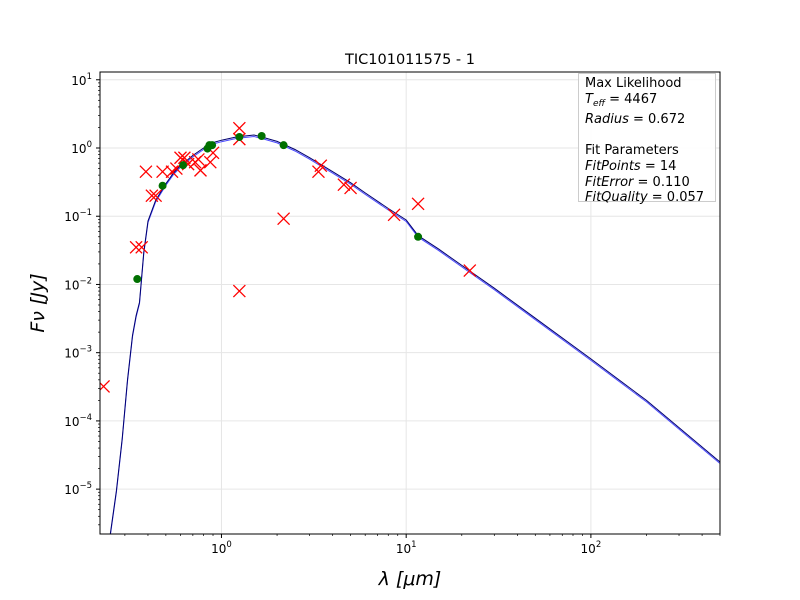 The image size is (800, 600). Describe the element at coordinates (676, 198) in the screenshot. I see `fitquality-value: = 0.057` at that location.